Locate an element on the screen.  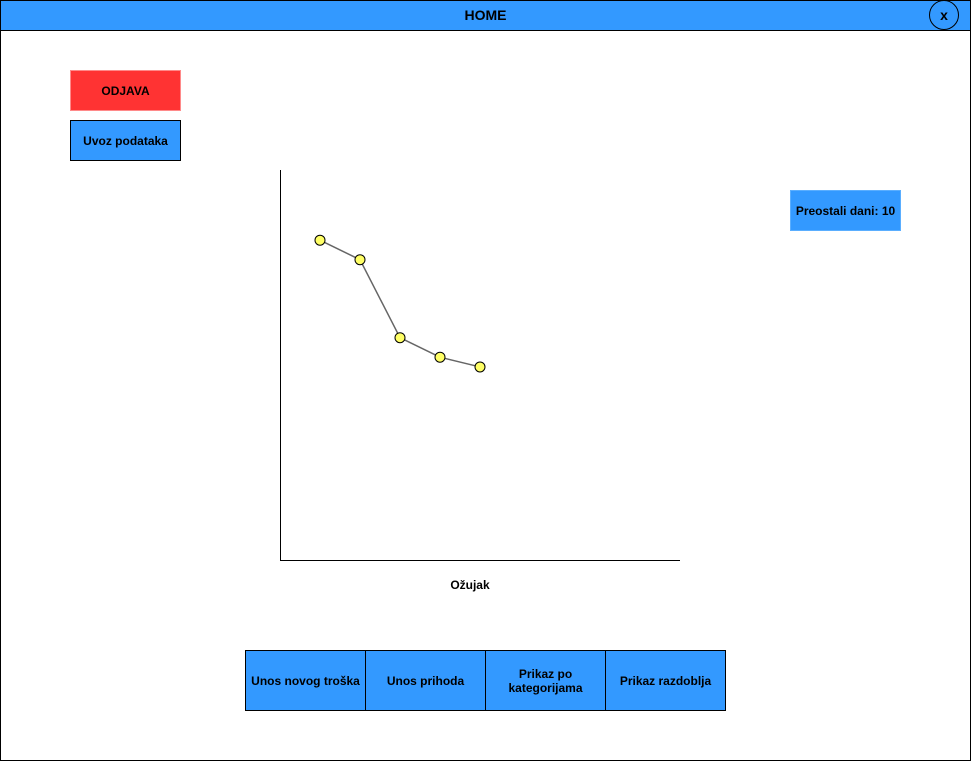
add-income-button: Unos prihoda is located at coordinates (426, 680).